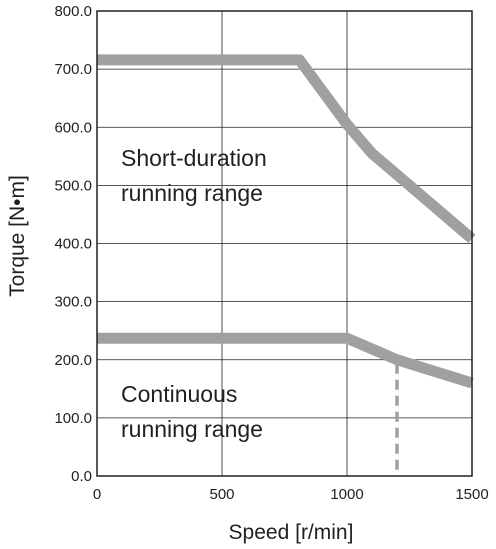  I want to click on y-tick-label: 400.0, so click(73, 244).